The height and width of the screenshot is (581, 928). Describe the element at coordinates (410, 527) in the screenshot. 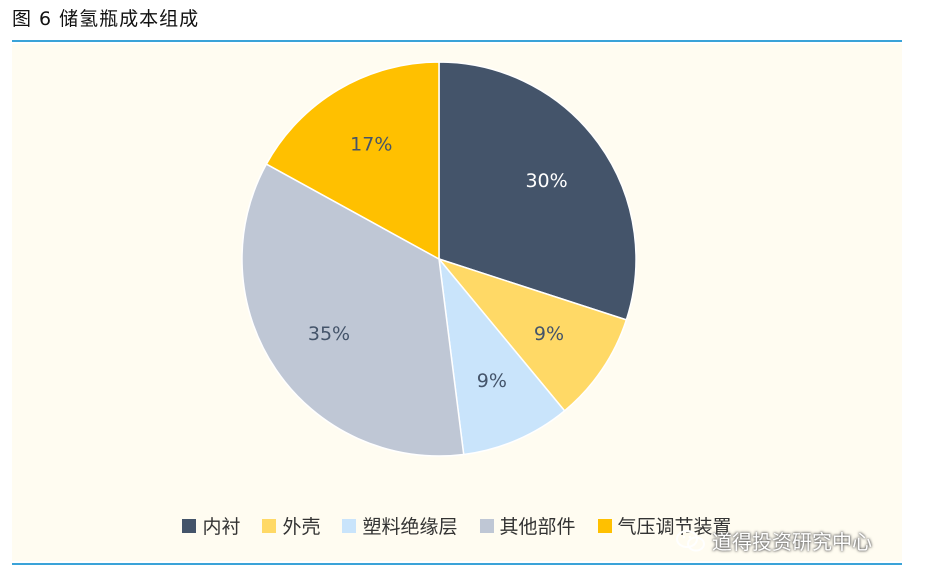

I see `legend-label-plastic-insulation: 塑料绝缘层` at that location.